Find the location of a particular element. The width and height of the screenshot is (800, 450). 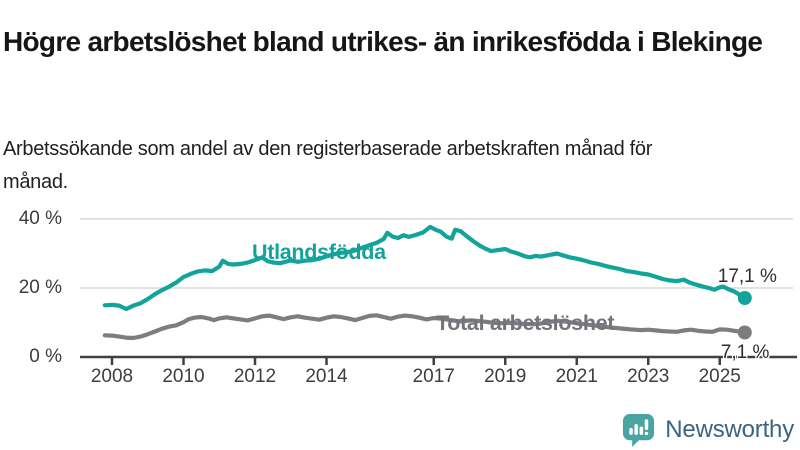

brand-name: Newsworthy is located at coordinates (729, 429).